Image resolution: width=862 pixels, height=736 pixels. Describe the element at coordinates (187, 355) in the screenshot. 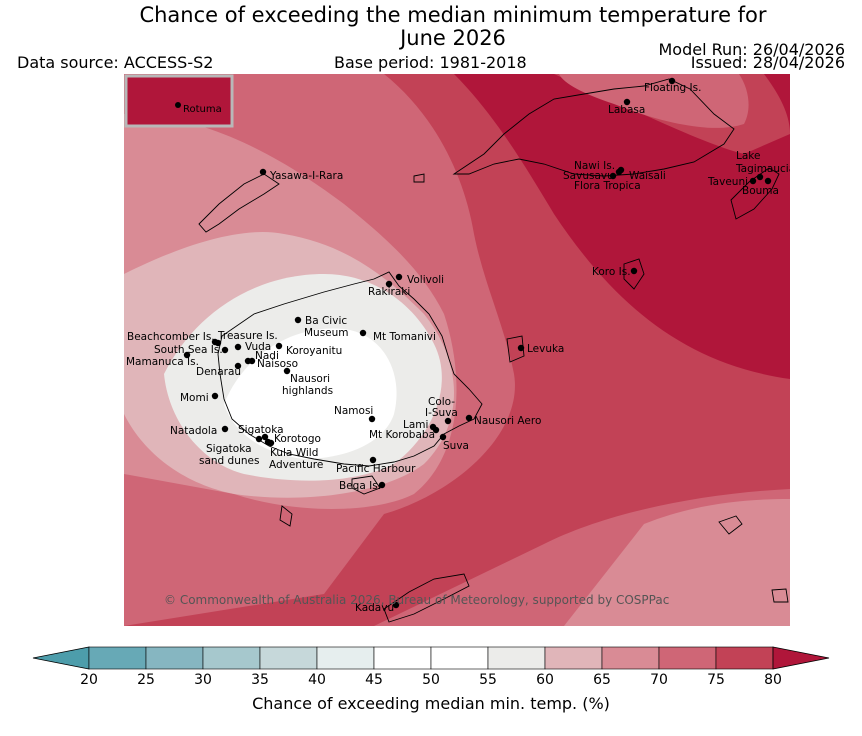

I see `place-marker-mamanuca-is` at that location.